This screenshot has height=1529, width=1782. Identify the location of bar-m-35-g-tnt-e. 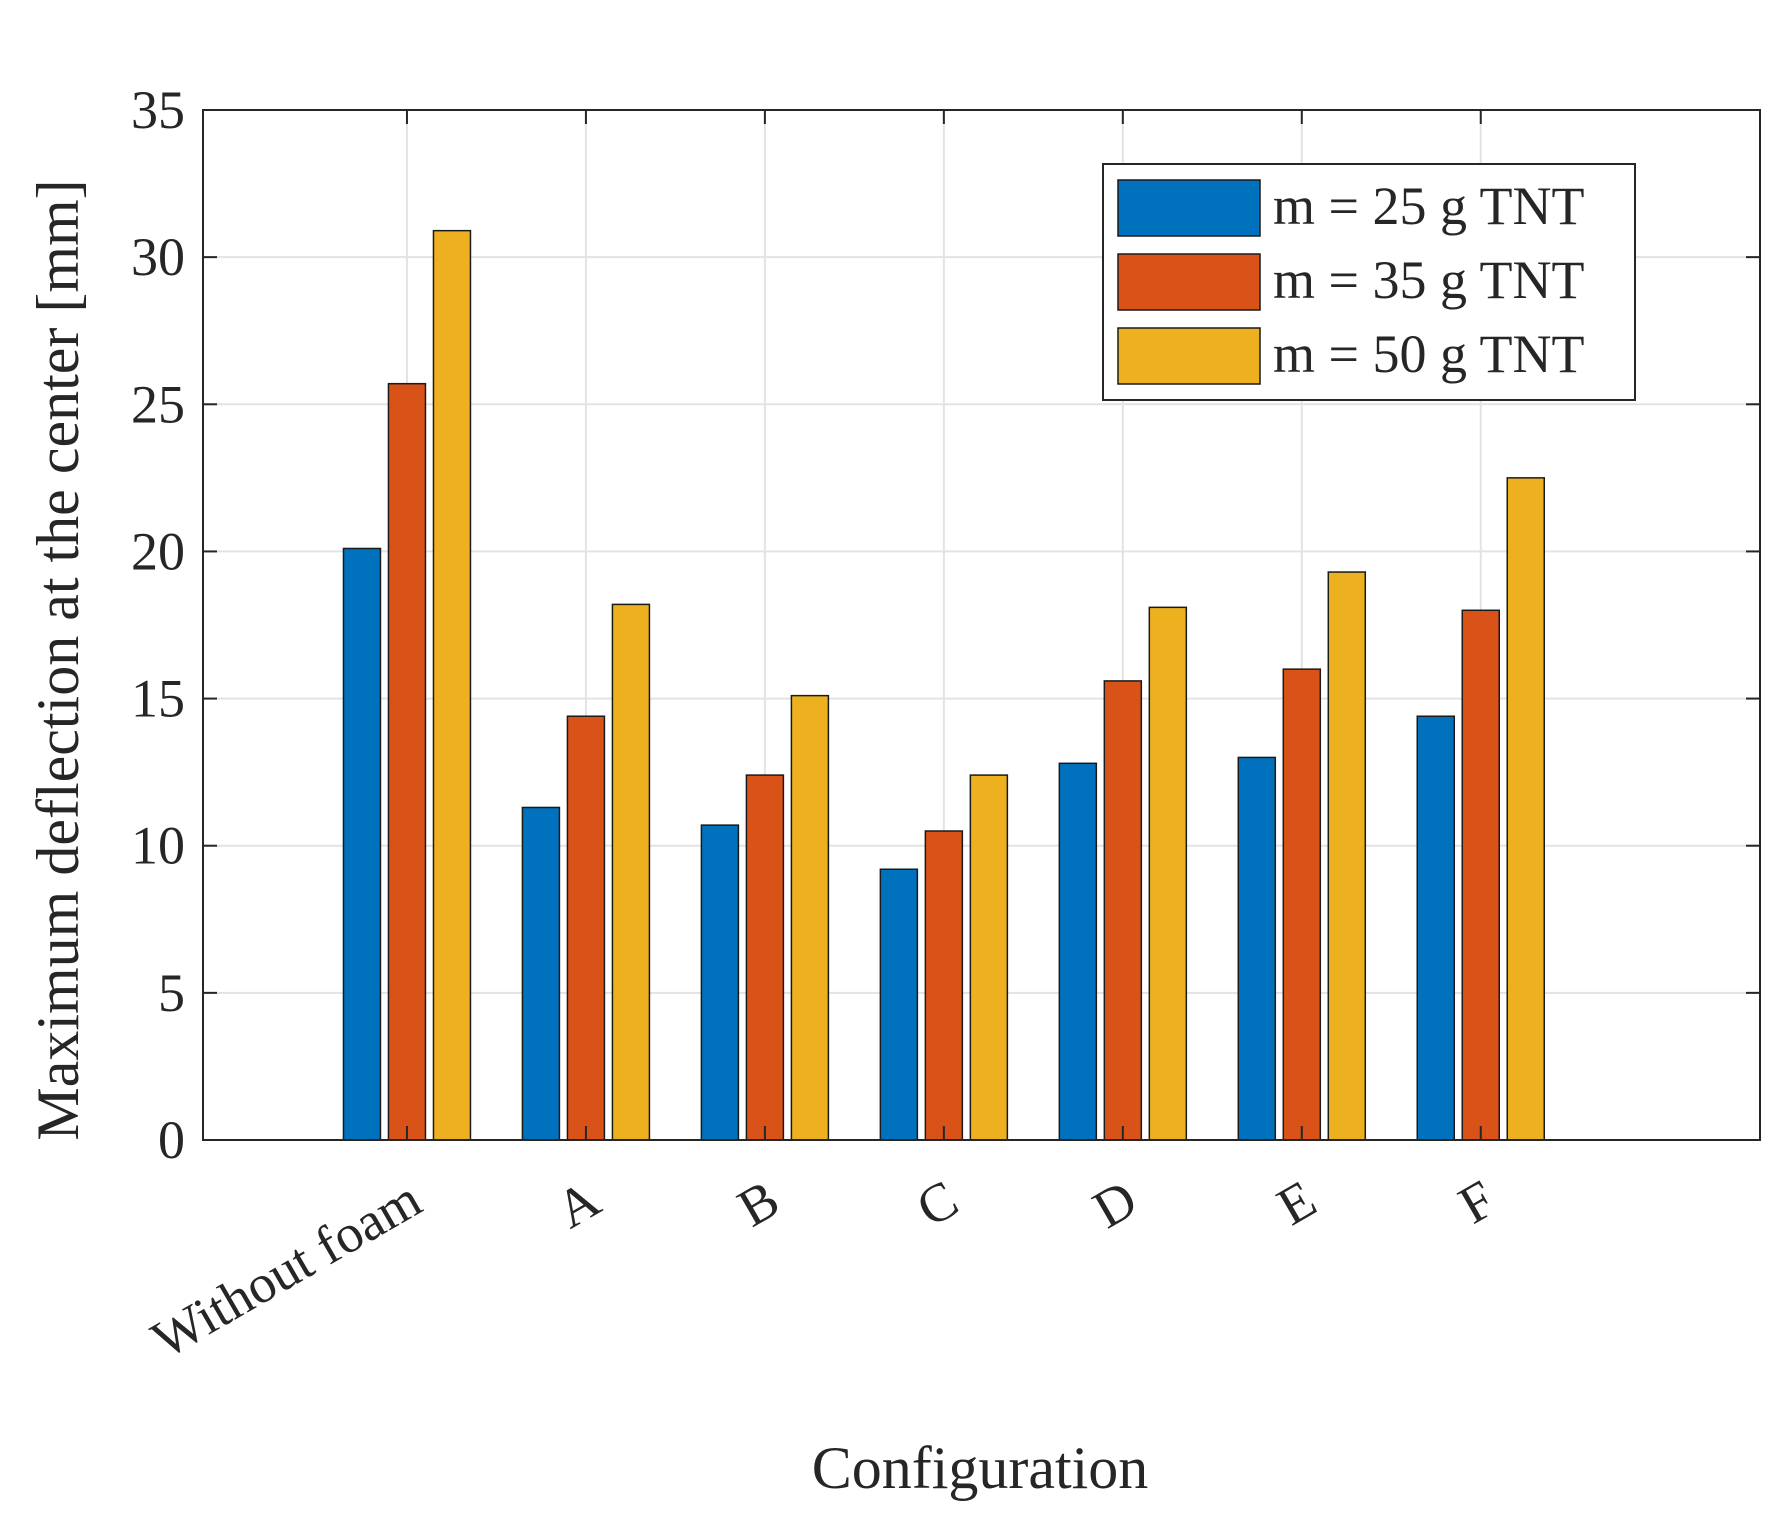
(1302, 904).